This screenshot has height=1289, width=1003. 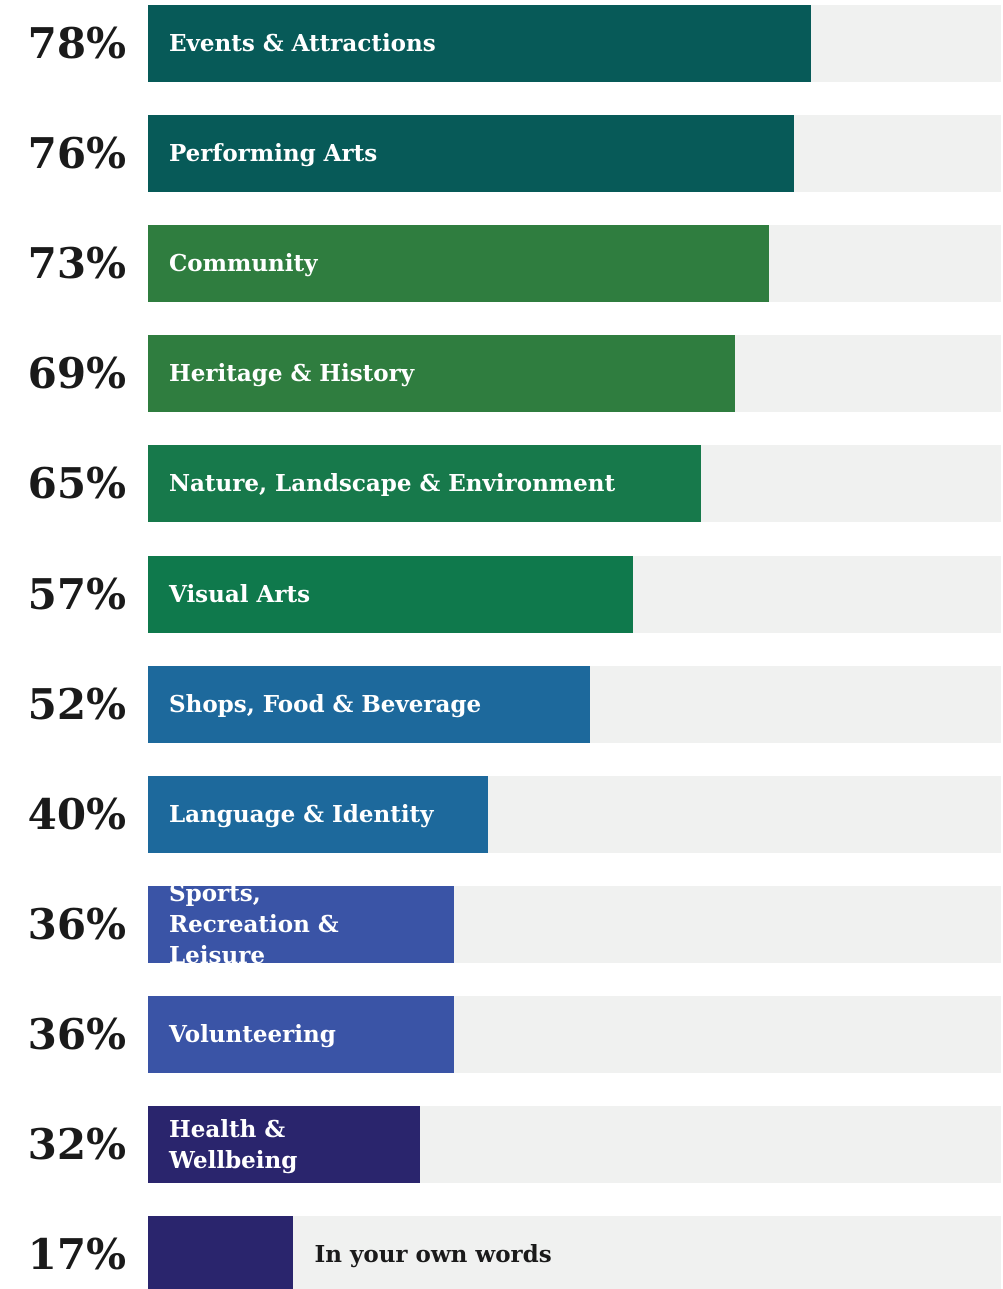 What do you see at coordinates (292, 374) in the screenshot?
I see `category-label: Heritage & History` at bounding box center [292, 374].